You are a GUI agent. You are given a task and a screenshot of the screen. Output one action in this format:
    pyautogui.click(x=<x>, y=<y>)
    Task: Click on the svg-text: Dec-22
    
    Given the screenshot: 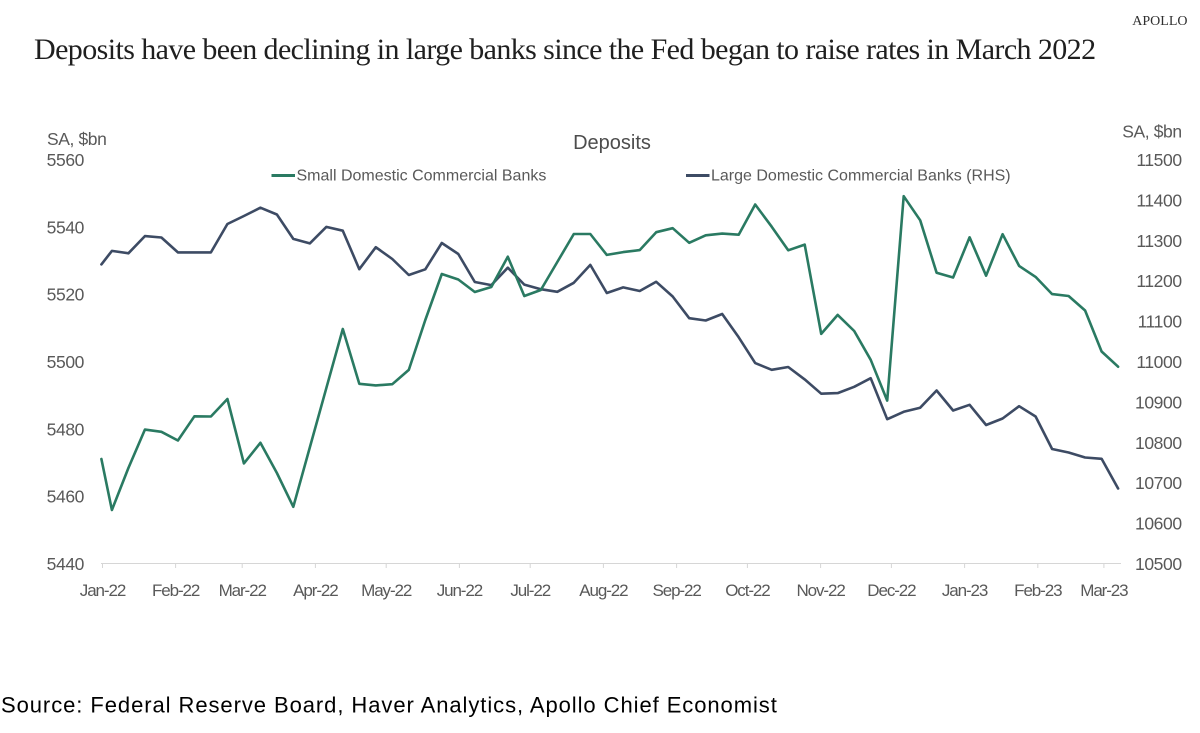 What is the action you would take?
    pyautogui.click(x=891, y=590)
    